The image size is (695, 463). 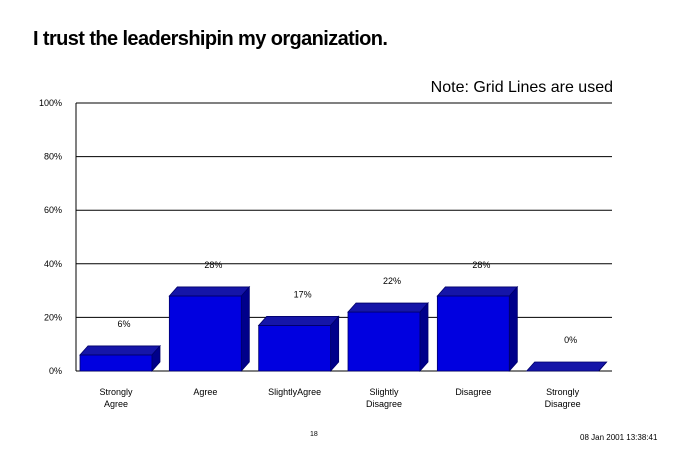 What do you see at coordinates (50, 103) in the screenshot?
I see `y-tick-label: 100%` at bounding box center [50, 103].